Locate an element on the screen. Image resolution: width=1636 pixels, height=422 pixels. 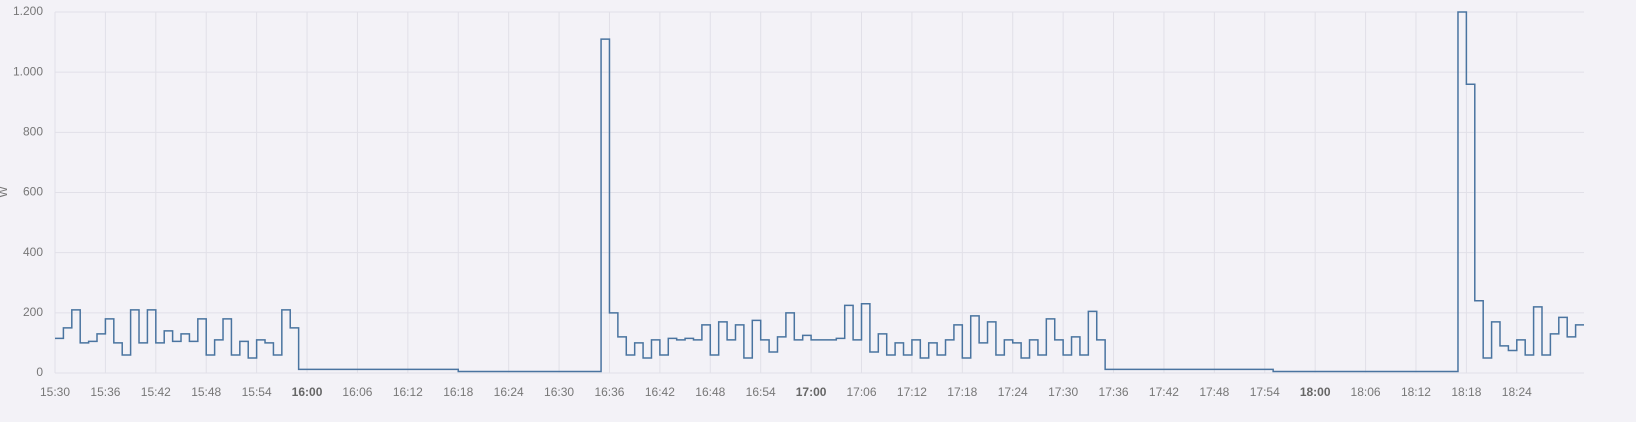
x-tick-label: 17:54 is located at coordinates (1265, 392).